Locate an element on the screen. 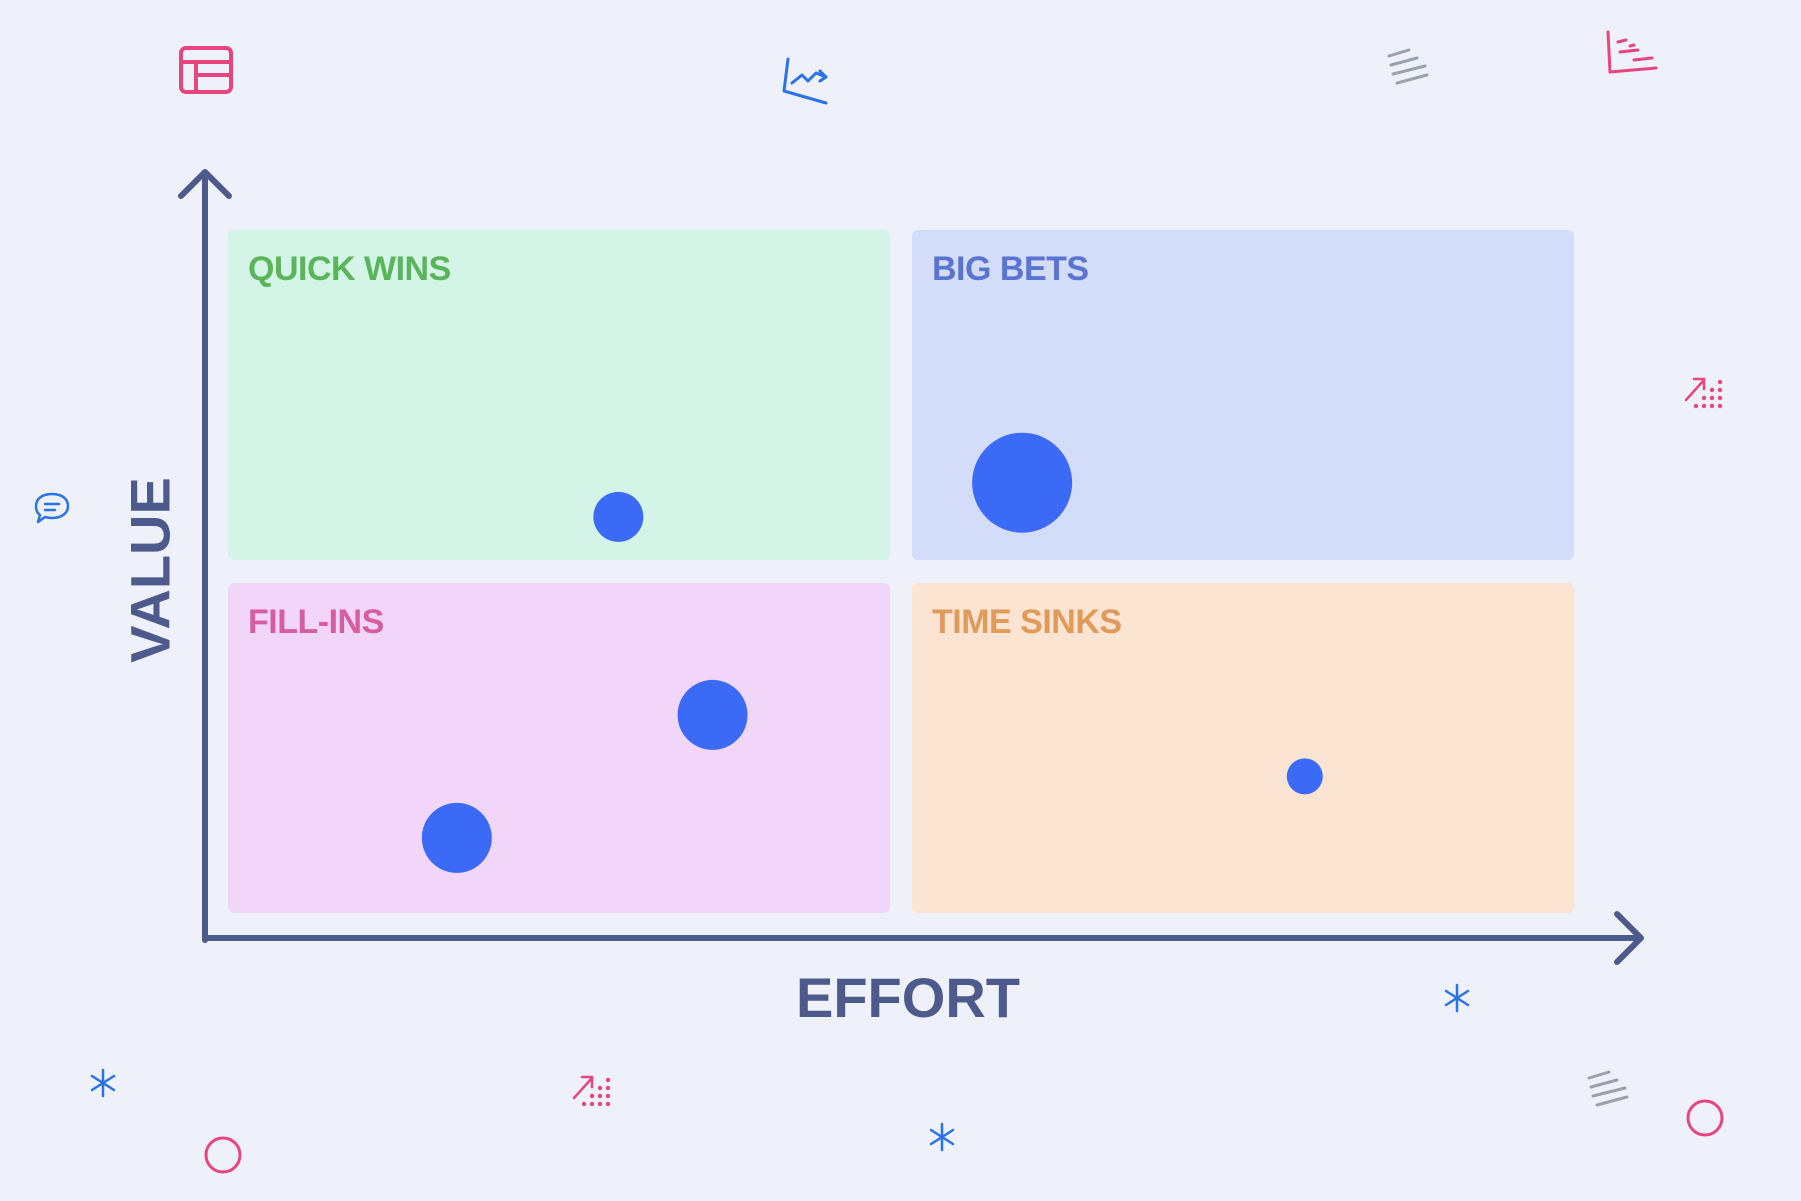 The height and width of the screenshot is (1201, 1801). quadrant-quick-wins: QUICK WINS is located at coordinates (559, 395).